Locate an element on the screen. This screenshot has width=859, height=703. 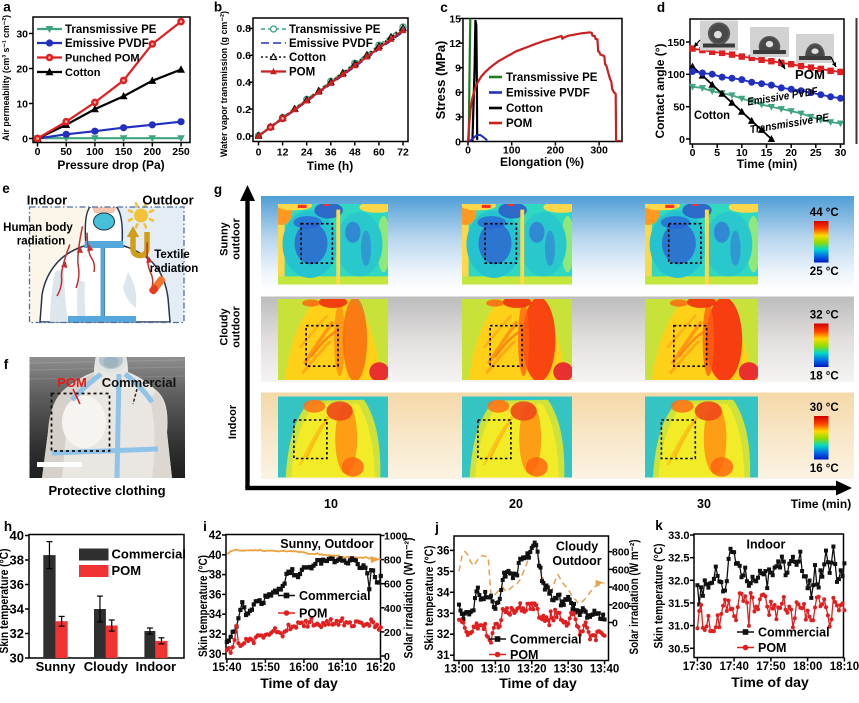
svg-text: Solar irradiation (W m⁻²) is located at coordinates (410, 597).